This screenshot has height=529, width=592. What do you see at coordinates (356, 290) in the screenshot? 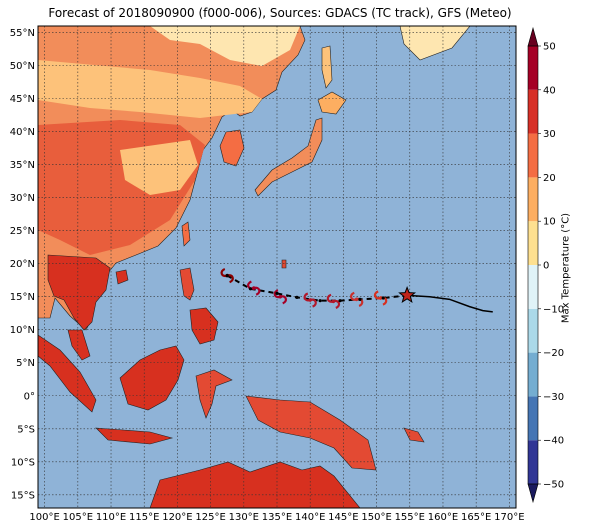
I see `storm-track` at bounding box center [356, 290].